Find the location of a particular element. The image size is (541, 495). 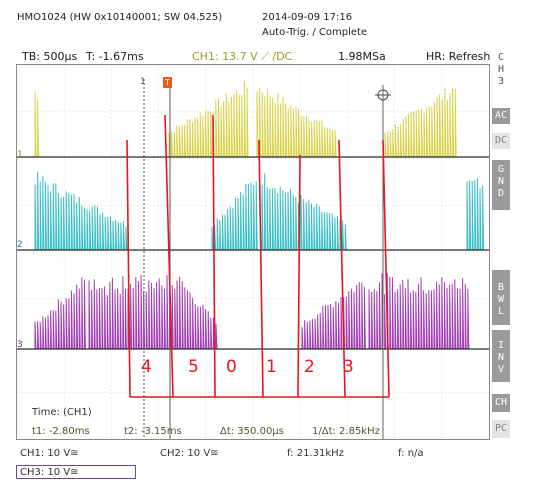

timebase: TB: 500µs is located at coordinates (50, 56).